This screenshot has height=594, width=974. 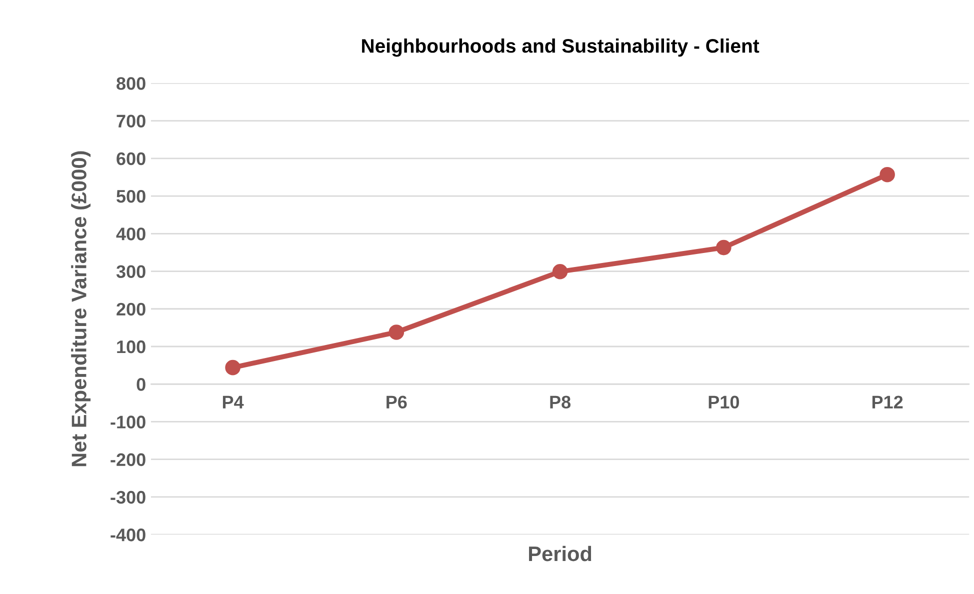 What do you see at coordinates (560, 554) in the screenshot?
I see `x-axis-title: Period` at bounding box center [560, 554].